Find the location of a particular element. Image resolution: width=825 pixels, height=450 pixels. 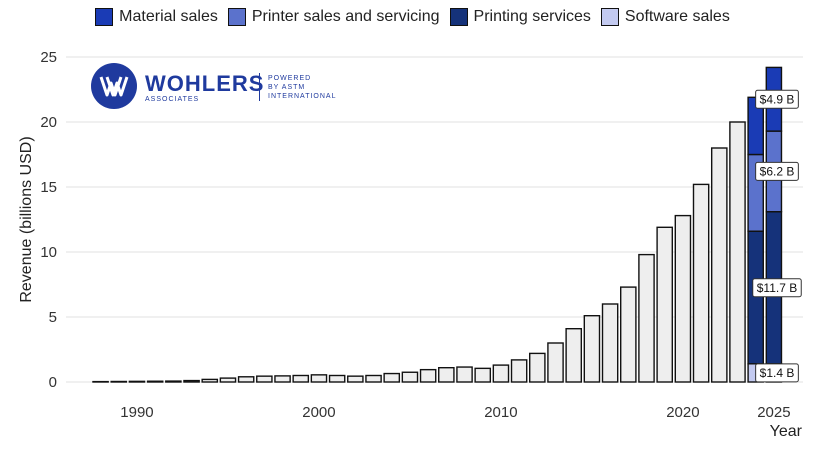

legend-item: Material sales is located at coordinates (156, 17).